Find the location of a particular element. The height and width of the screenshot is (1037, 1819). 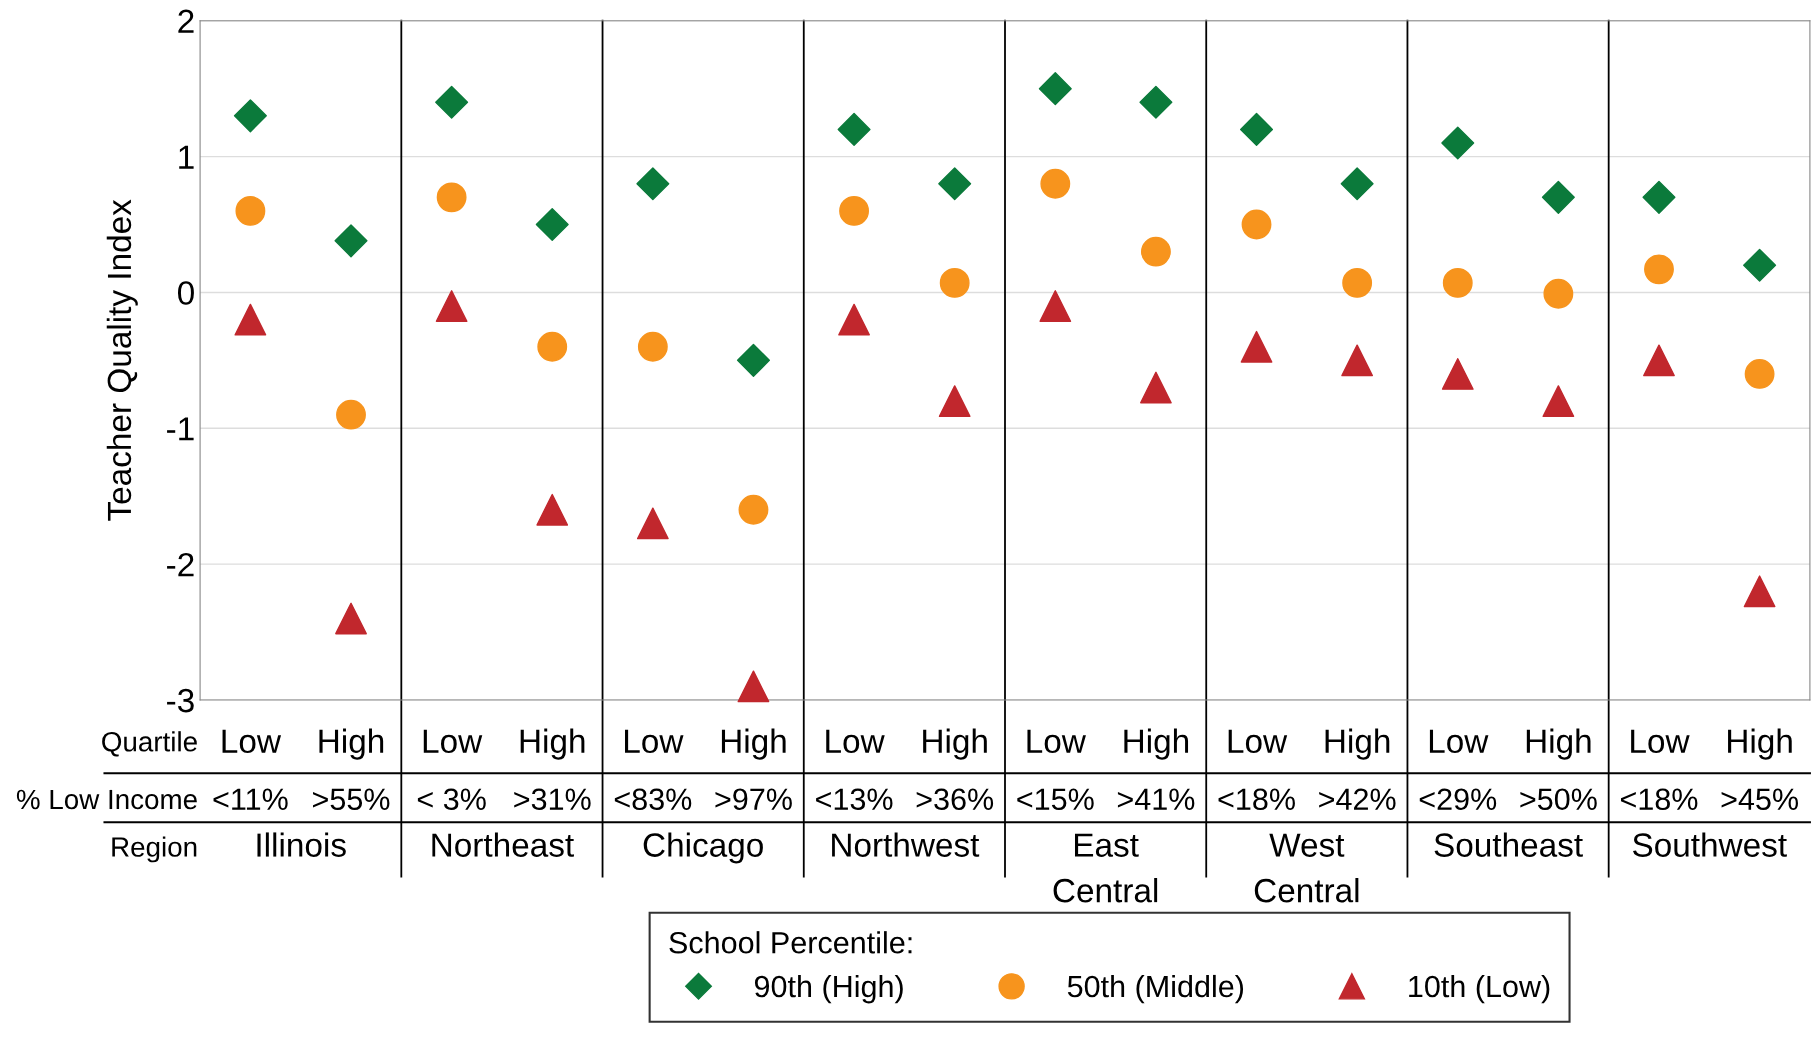

y-tick-label: 2 is located at coordinates (186, 21).